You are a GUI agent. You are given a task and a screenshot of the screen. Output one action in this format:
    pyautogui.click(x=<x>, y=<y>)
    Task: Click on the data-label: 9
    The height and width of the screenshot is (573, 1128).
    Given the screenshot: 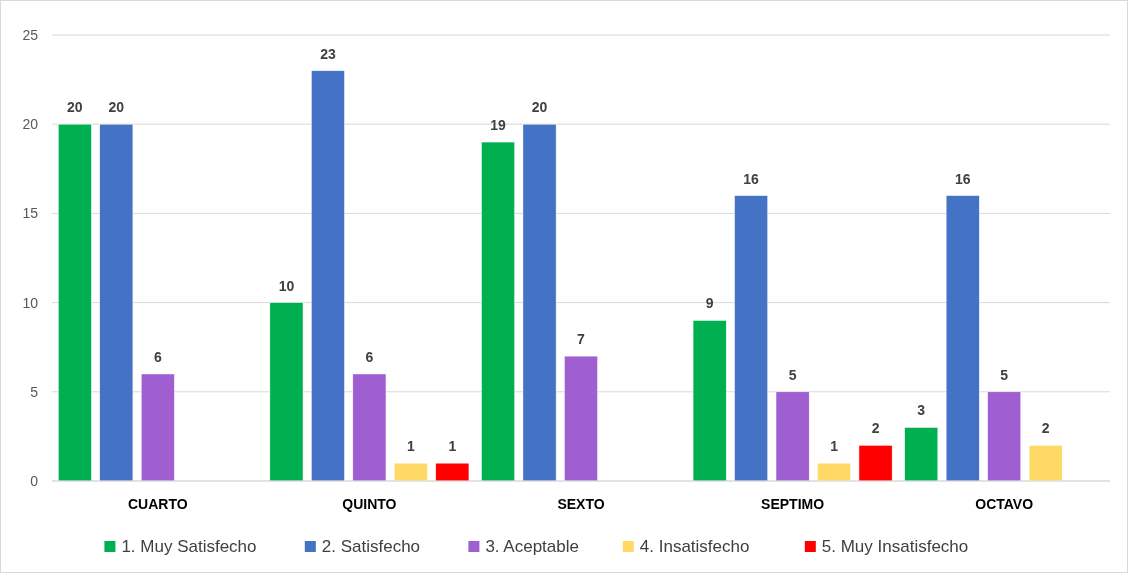 What is the action you would take?
    pyautogui.click(x=709, y=303)
    